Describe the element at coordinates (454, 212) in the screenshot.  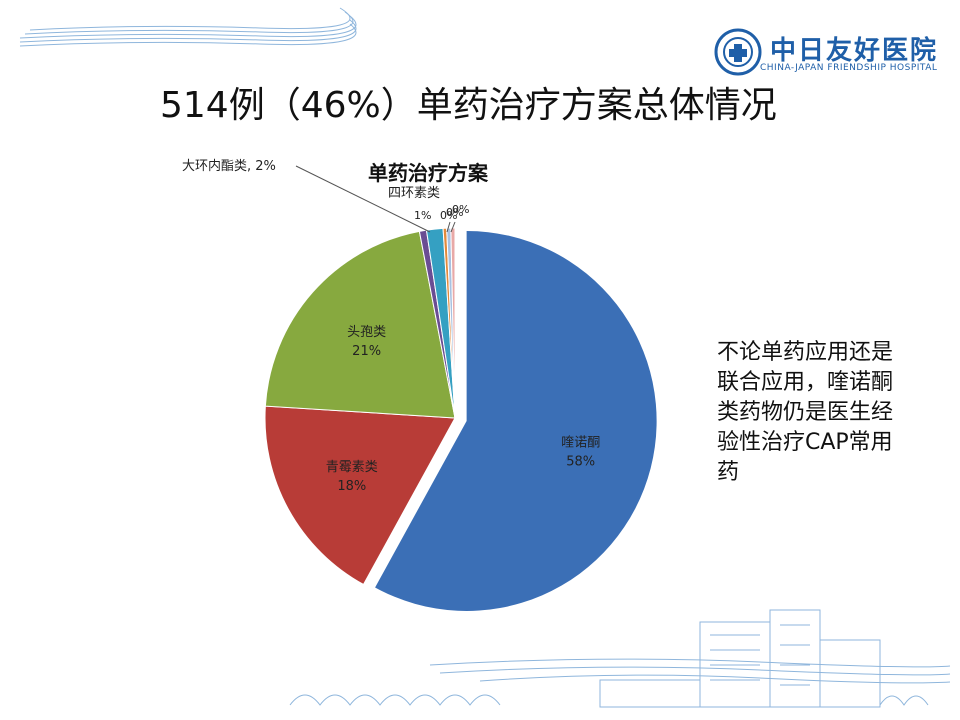
I see `slice-value-other-2: 0%` at that location.